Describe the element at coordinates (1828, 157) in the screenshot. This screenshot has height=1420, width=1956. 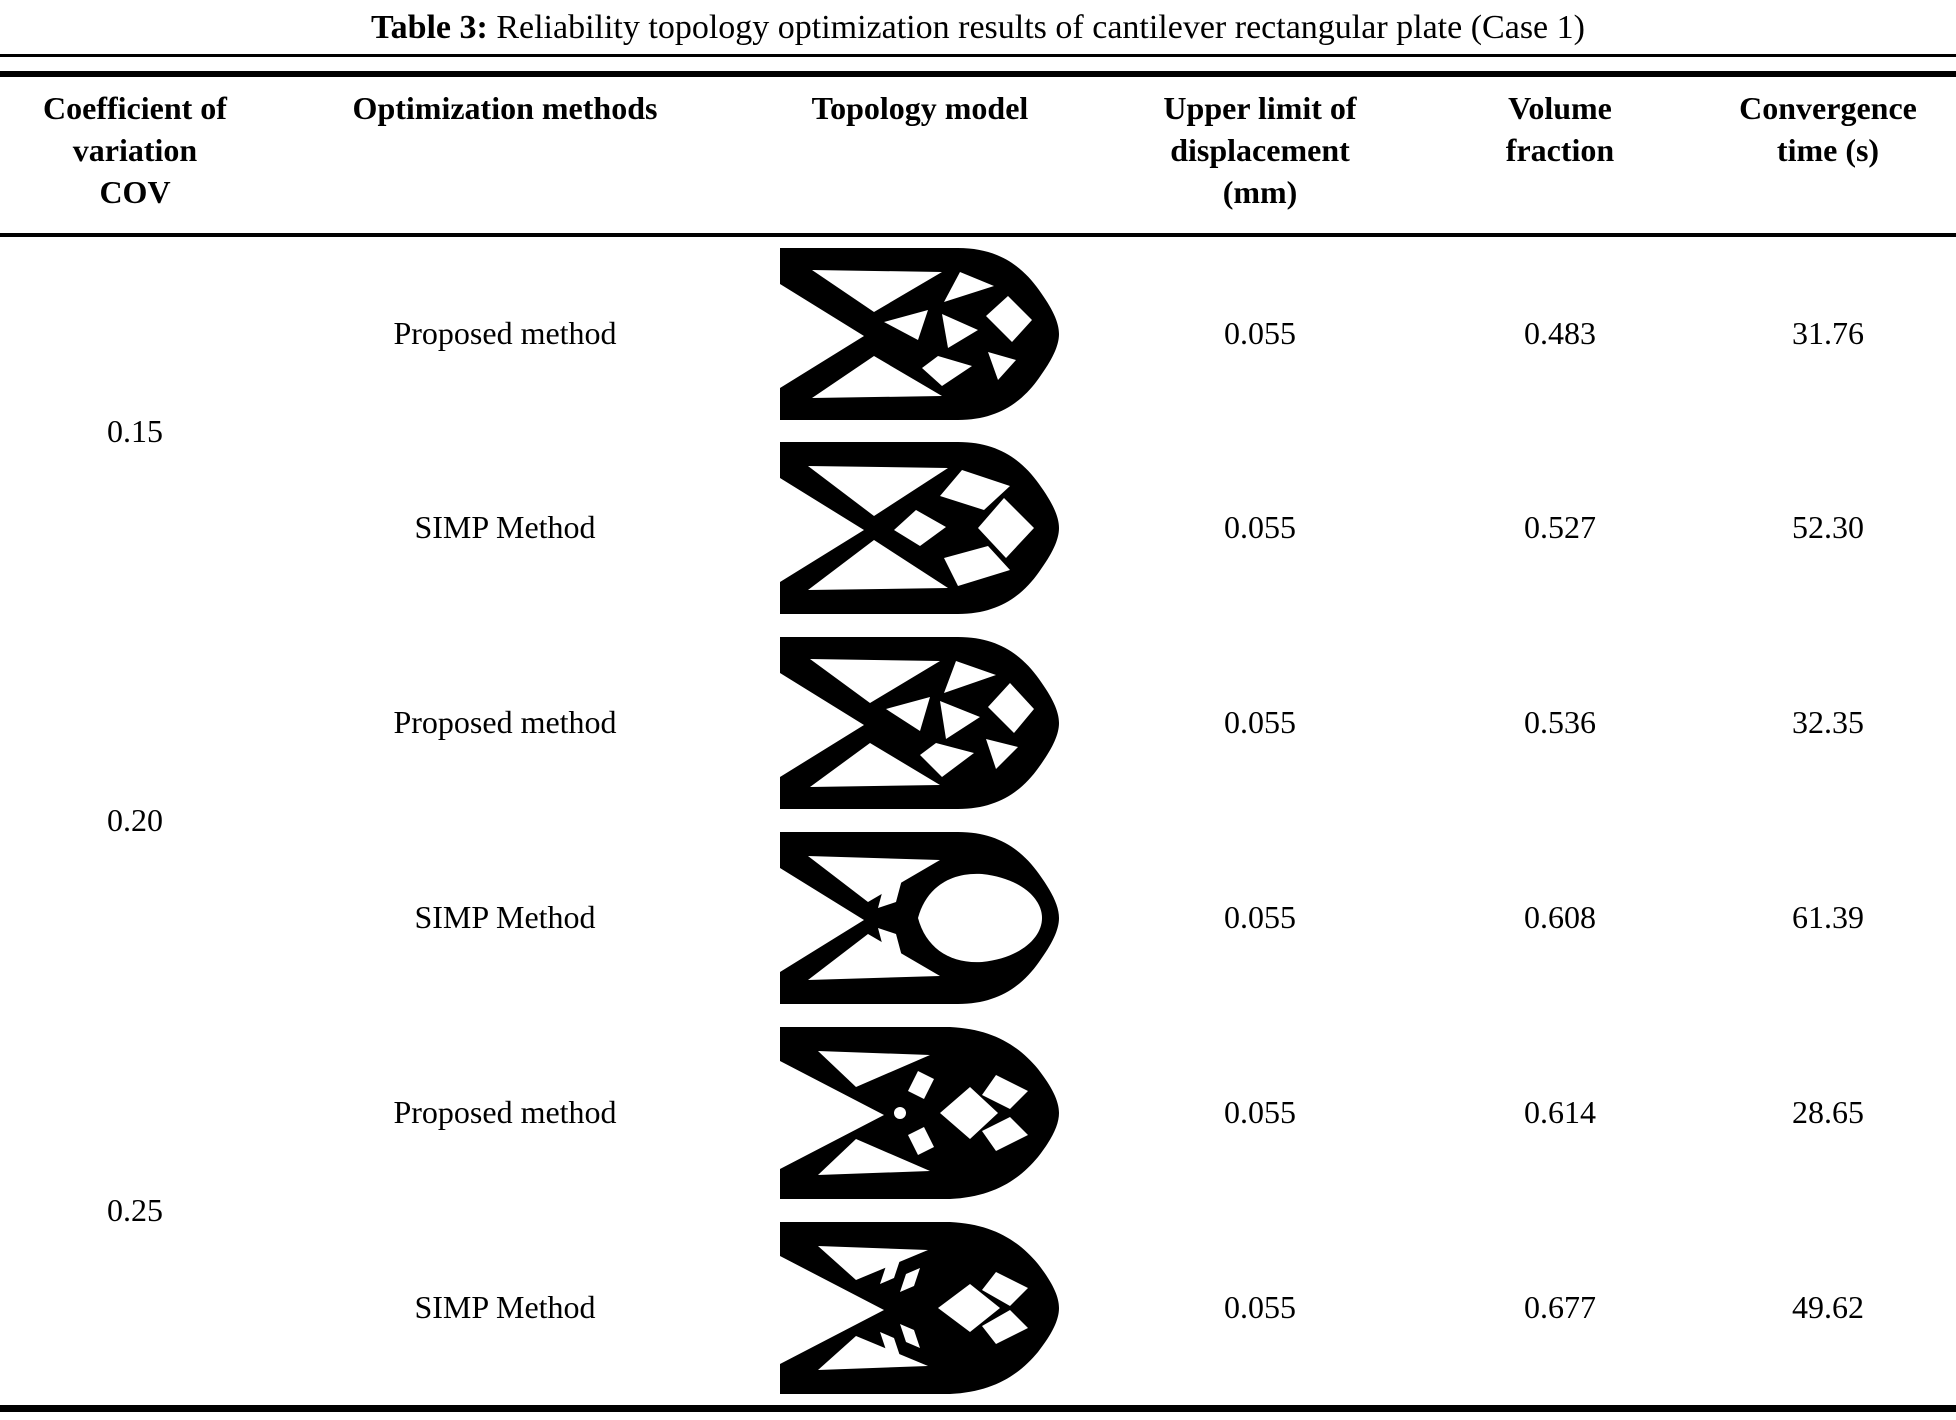
I see `header-convergence: Convergence time (s)` at that location.